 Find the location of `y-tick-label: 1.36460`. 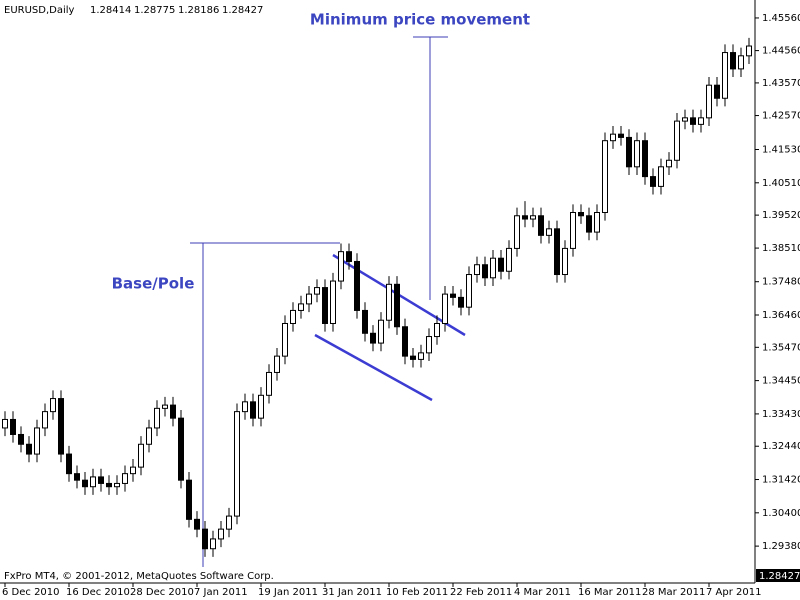

y-tick-label: 1.36460 is located at coordinates (781, 315).